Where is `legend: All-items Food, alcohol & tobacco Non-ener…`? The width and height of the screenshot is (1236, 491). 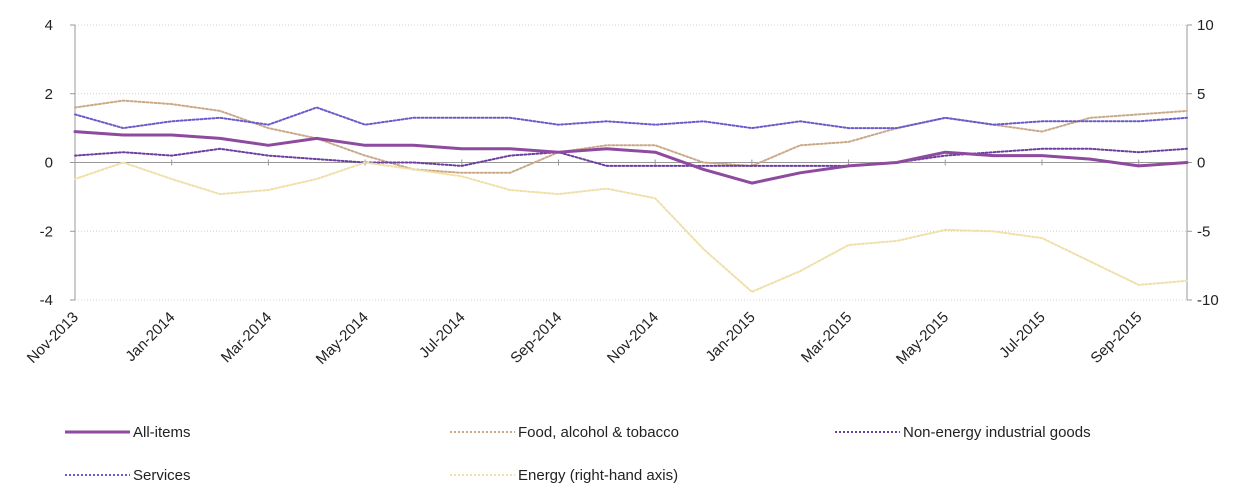
legend: All-items Food, alcohol & tobacco Non-ener… is located at coordinates (578, 454).